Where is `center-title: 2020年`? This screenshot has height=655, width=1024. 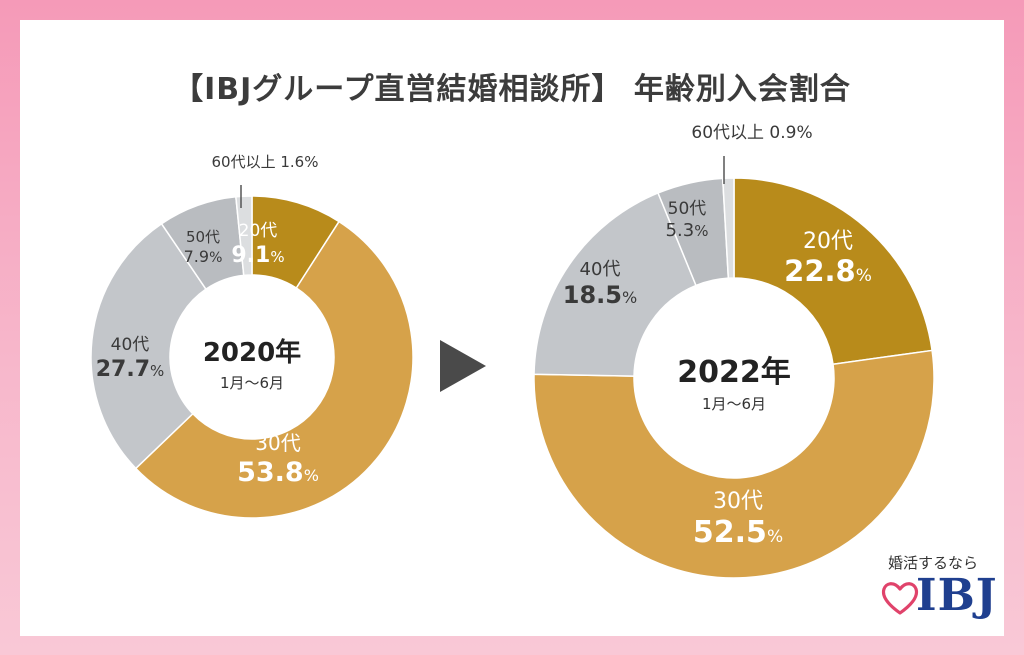
center-title: 2020年 is located at coordinates (252, 352).